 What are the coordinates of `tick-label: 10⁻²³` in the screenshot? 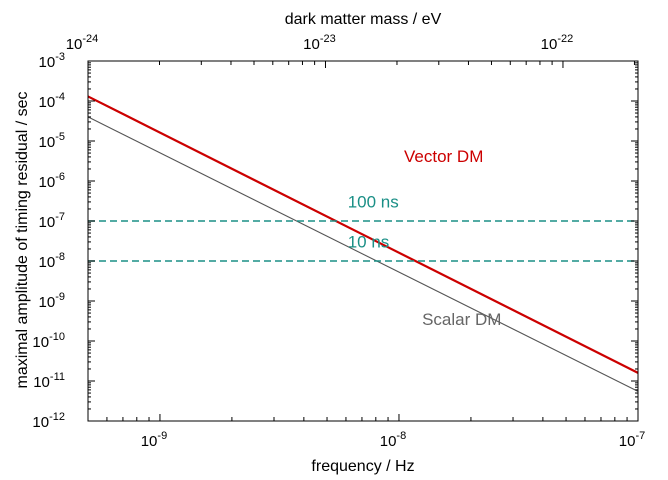 It's located at (319, 43).